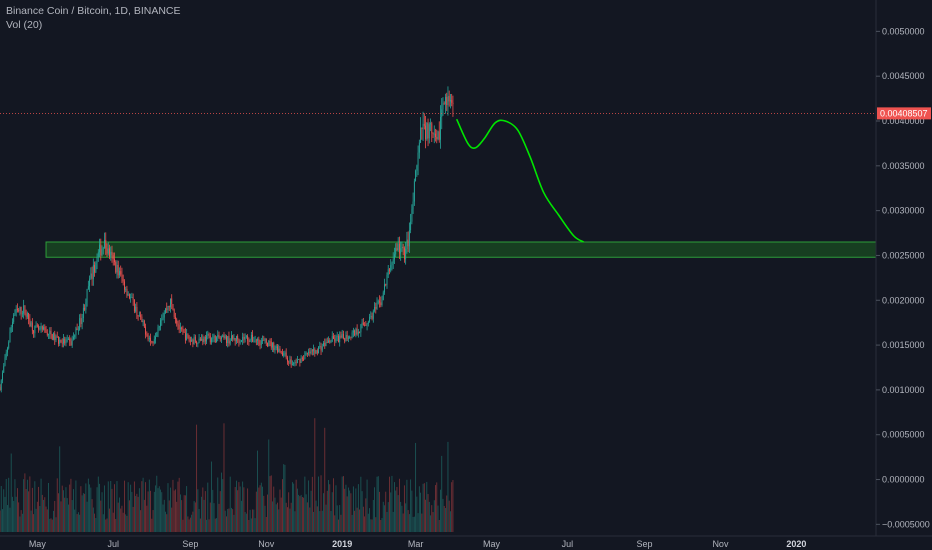  Describe the element at coordinates (227, 475) in the screenshot. I see `volume-bars` at that location.